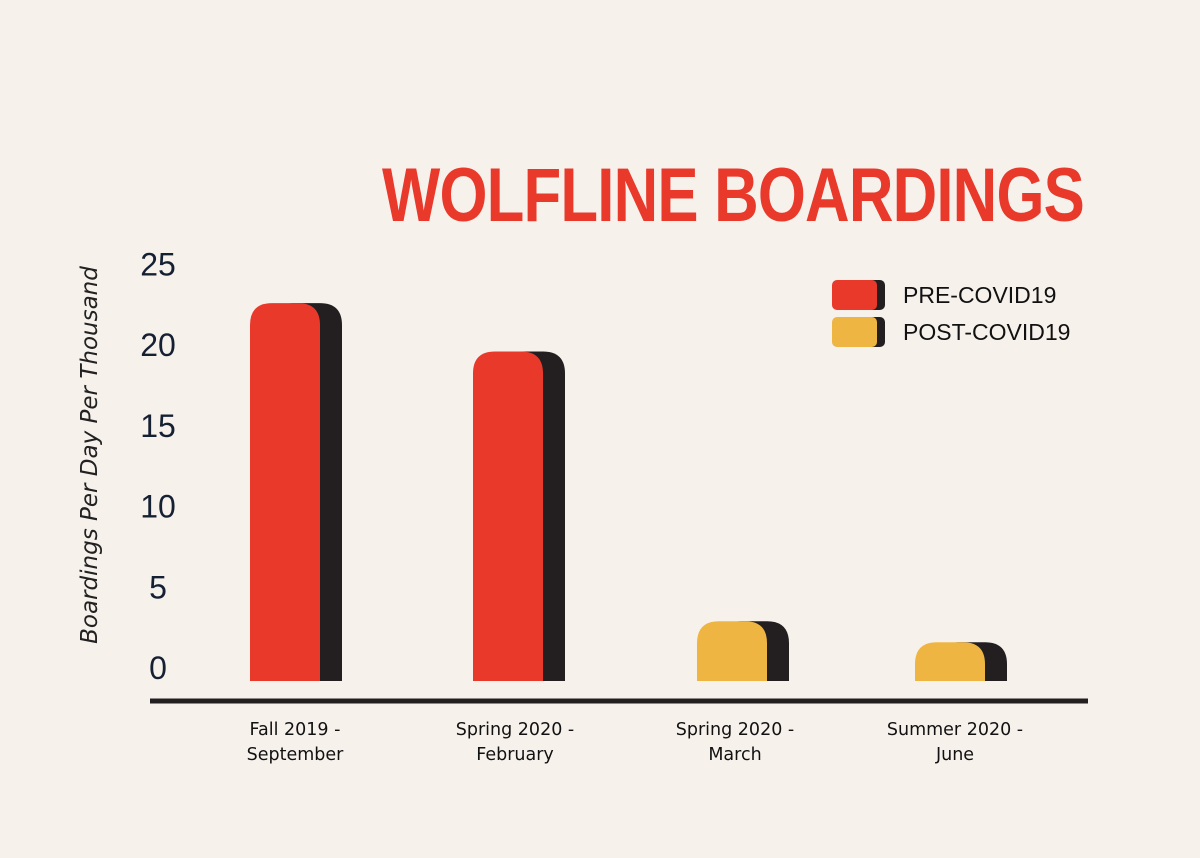  What do you see at coordinates (296, 742) in the screenshot?
I see `x-tick-label: Fall 2019 -September` at bounding box center [296, 742].